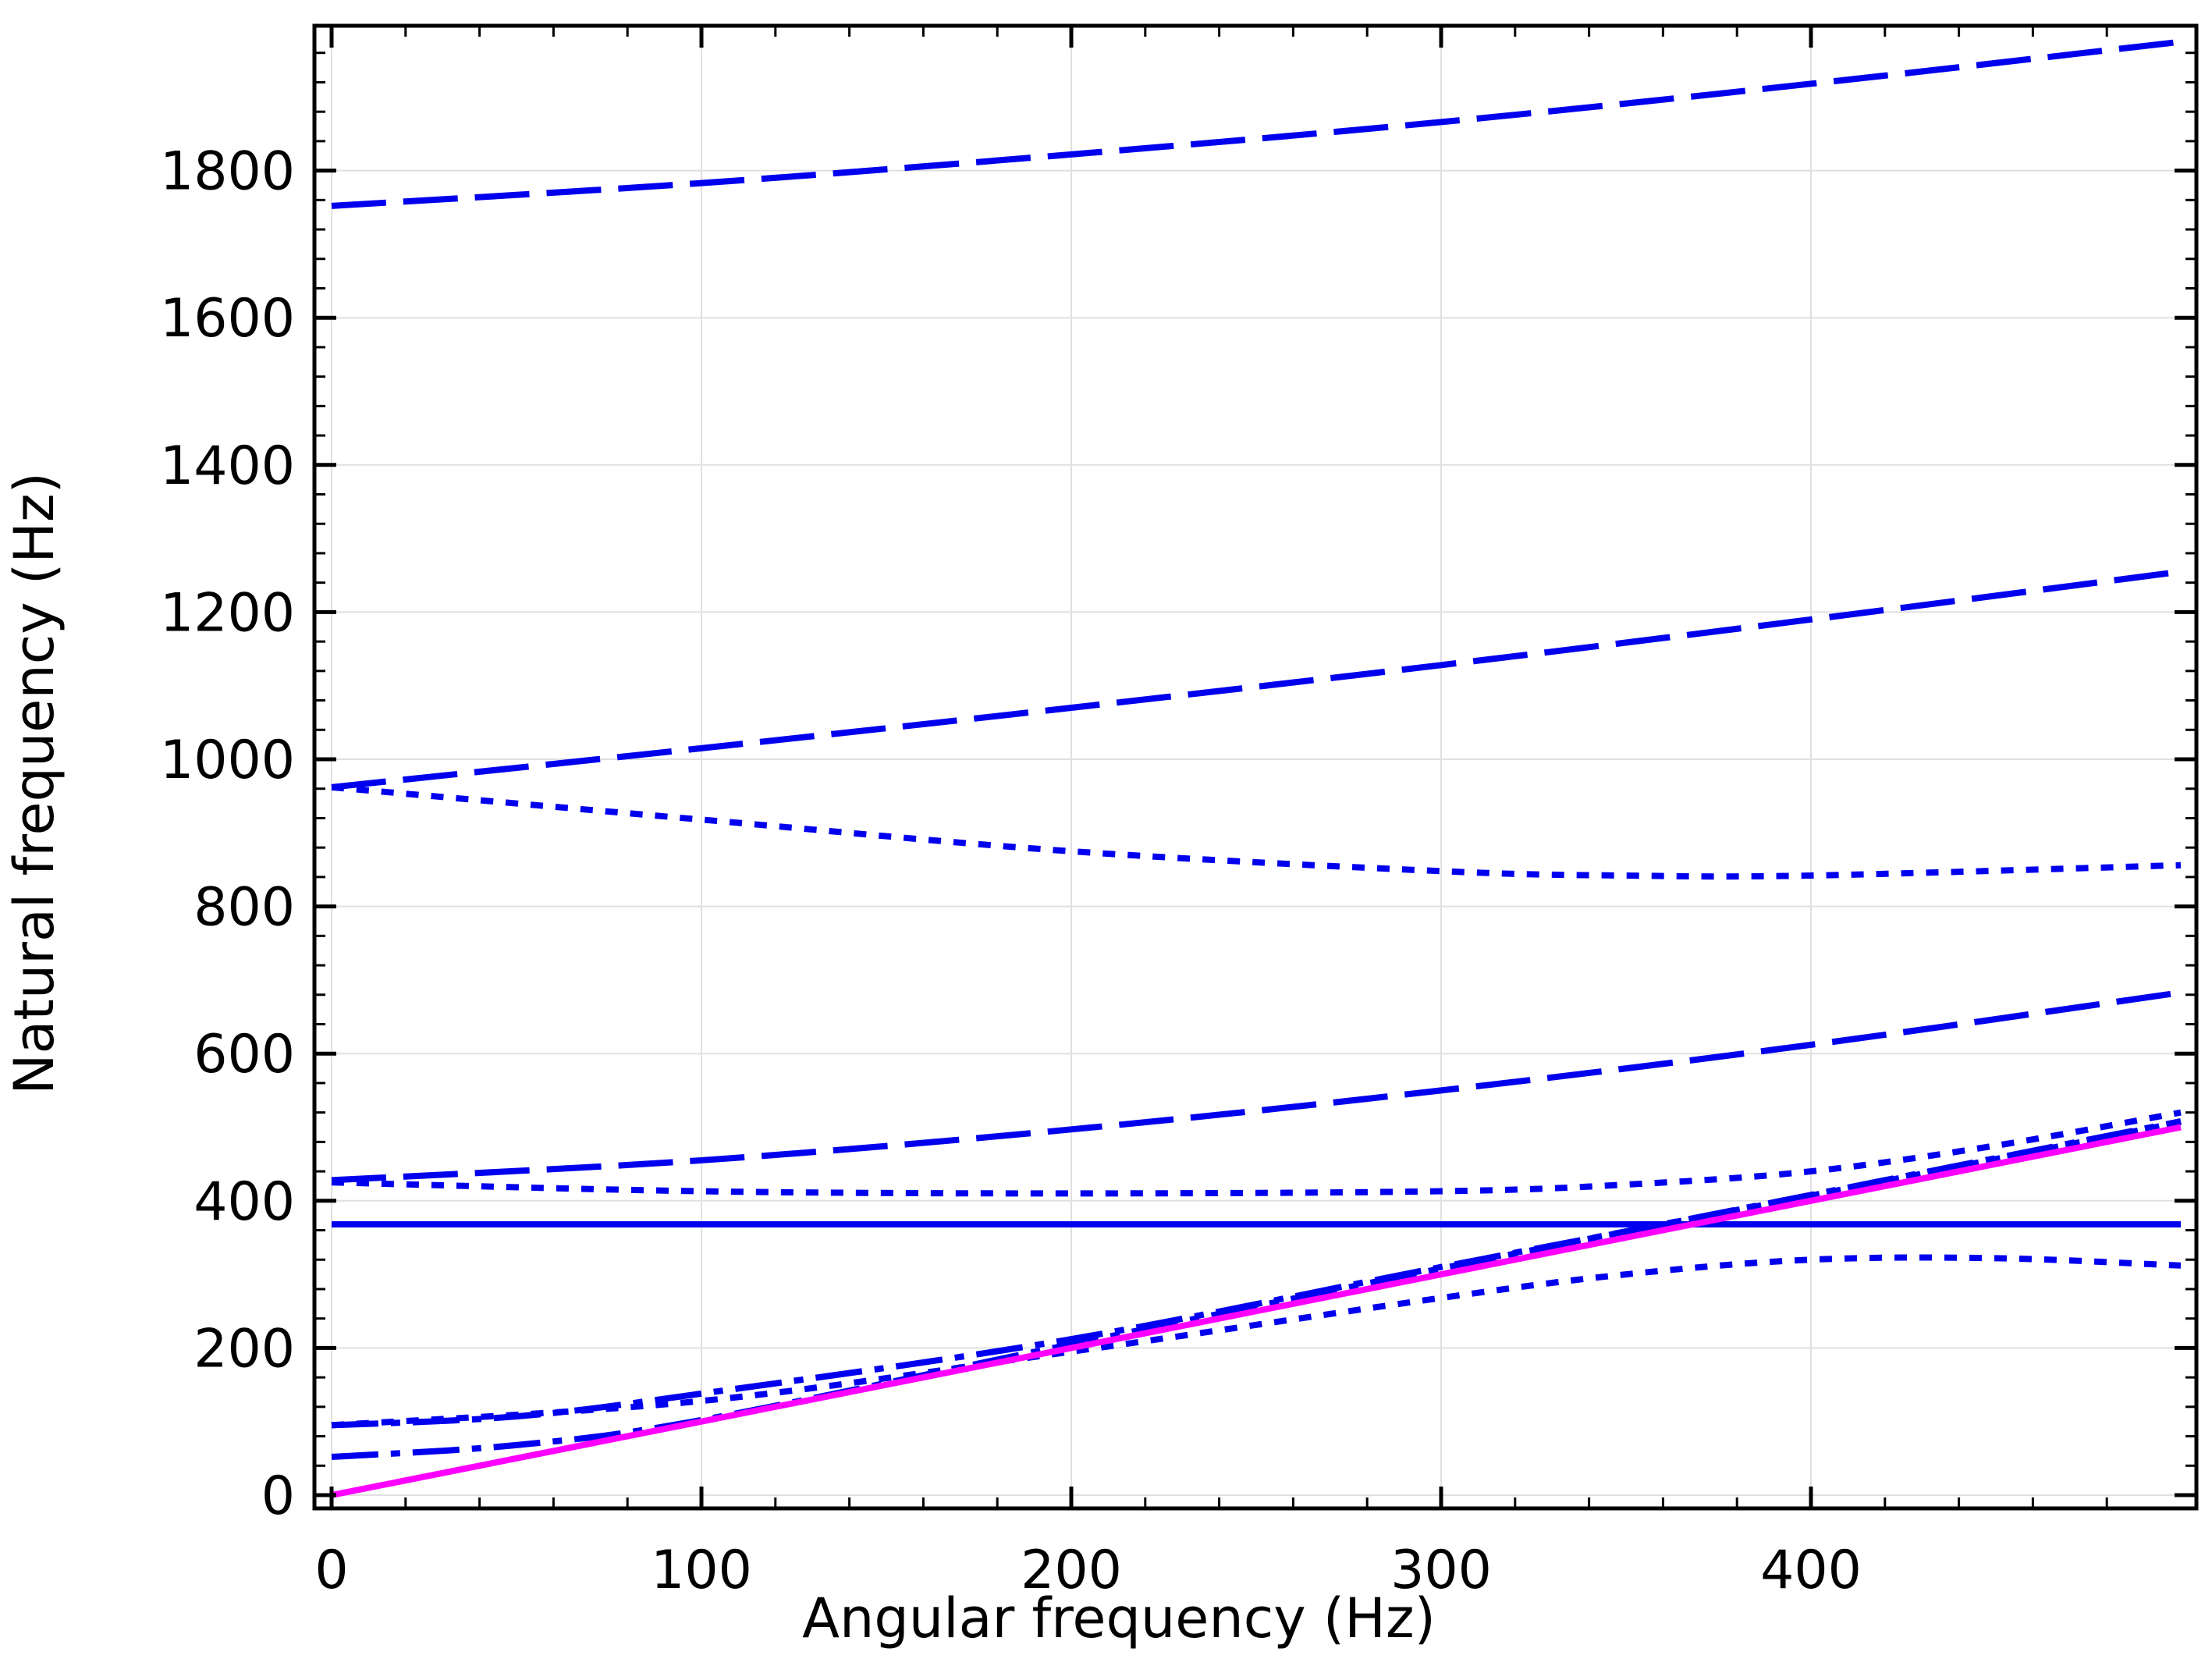  Describe the element at coordinates (1441, 1570) in the screenshot. I see `x-tick-label: 300` at that location.